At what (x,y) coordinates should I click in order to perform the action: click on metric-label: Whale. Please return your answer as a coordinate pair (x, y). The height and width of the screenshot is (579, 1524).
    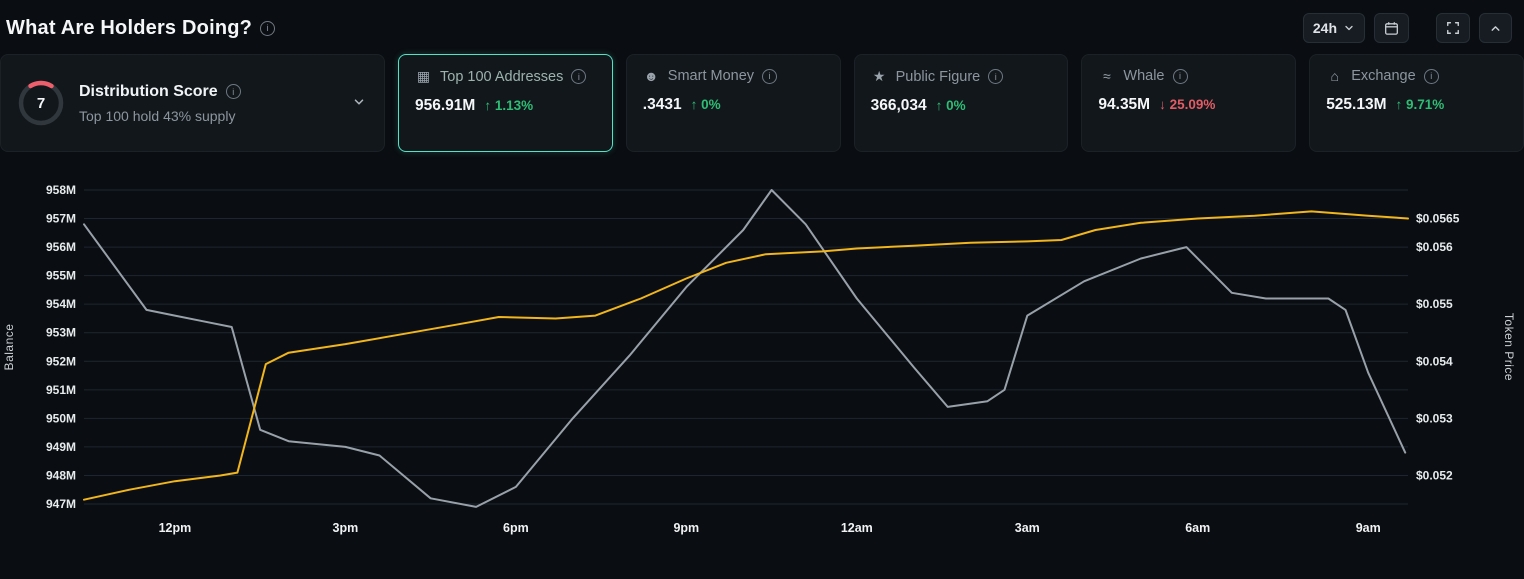
    Looking at the image, I should click on (1144, 76).